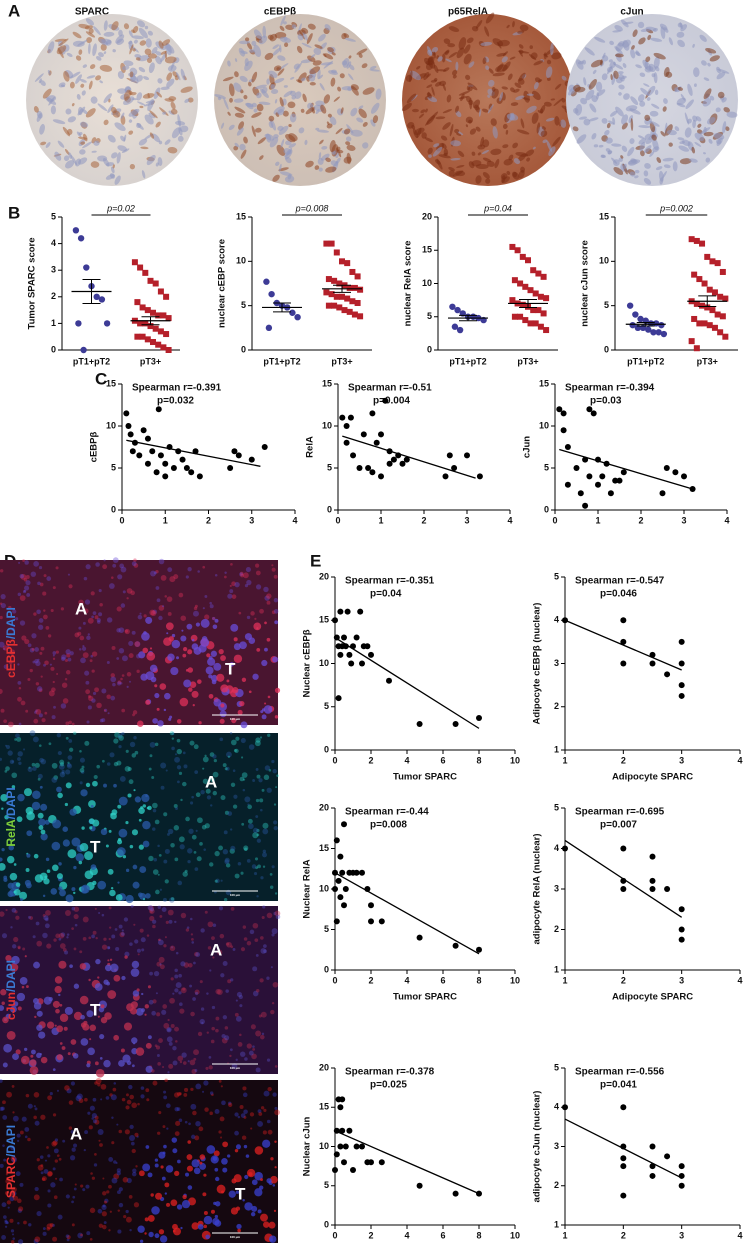 The image size is (752, 1253). Describe the element at coordinates (478, 760) in the screenshot. I see `x-tick-label: 8` at that location.